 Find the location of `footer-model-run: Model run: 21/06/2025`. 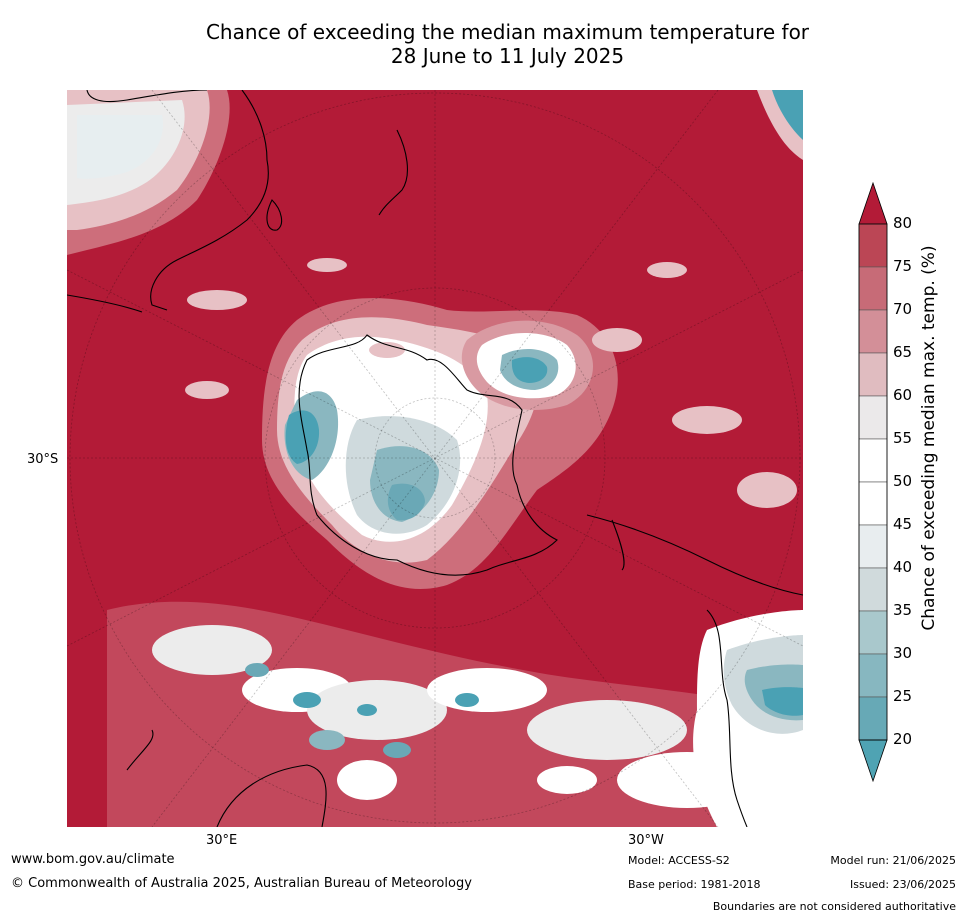

footer-model-run: Model run: 21/06/2025 is located at coordinates (893, 860).